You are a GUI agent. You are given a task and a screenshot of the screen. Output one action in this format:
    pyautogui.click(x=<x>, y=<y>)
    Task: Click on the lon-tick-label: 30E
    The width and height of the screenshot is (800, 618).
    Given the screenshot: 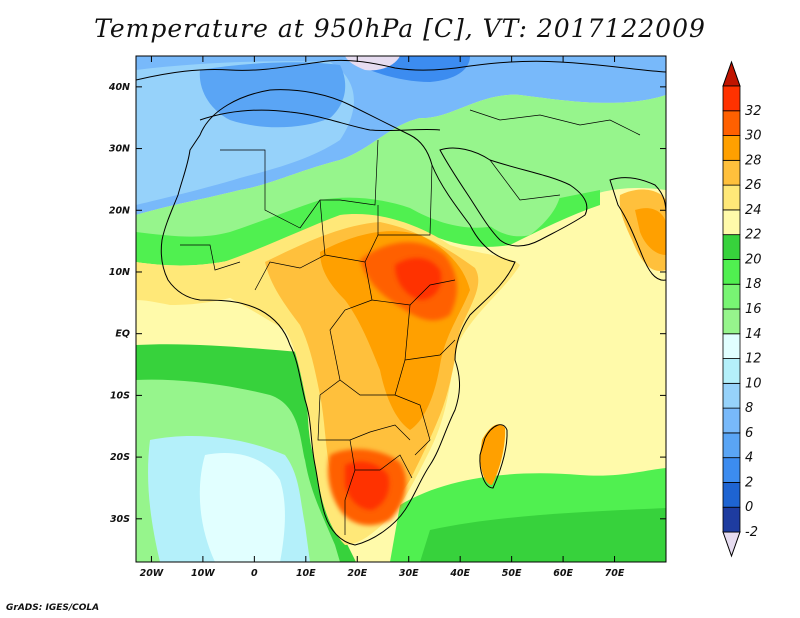 What is the action you would take?
    pyautogui.click(x=409, y=573)
    